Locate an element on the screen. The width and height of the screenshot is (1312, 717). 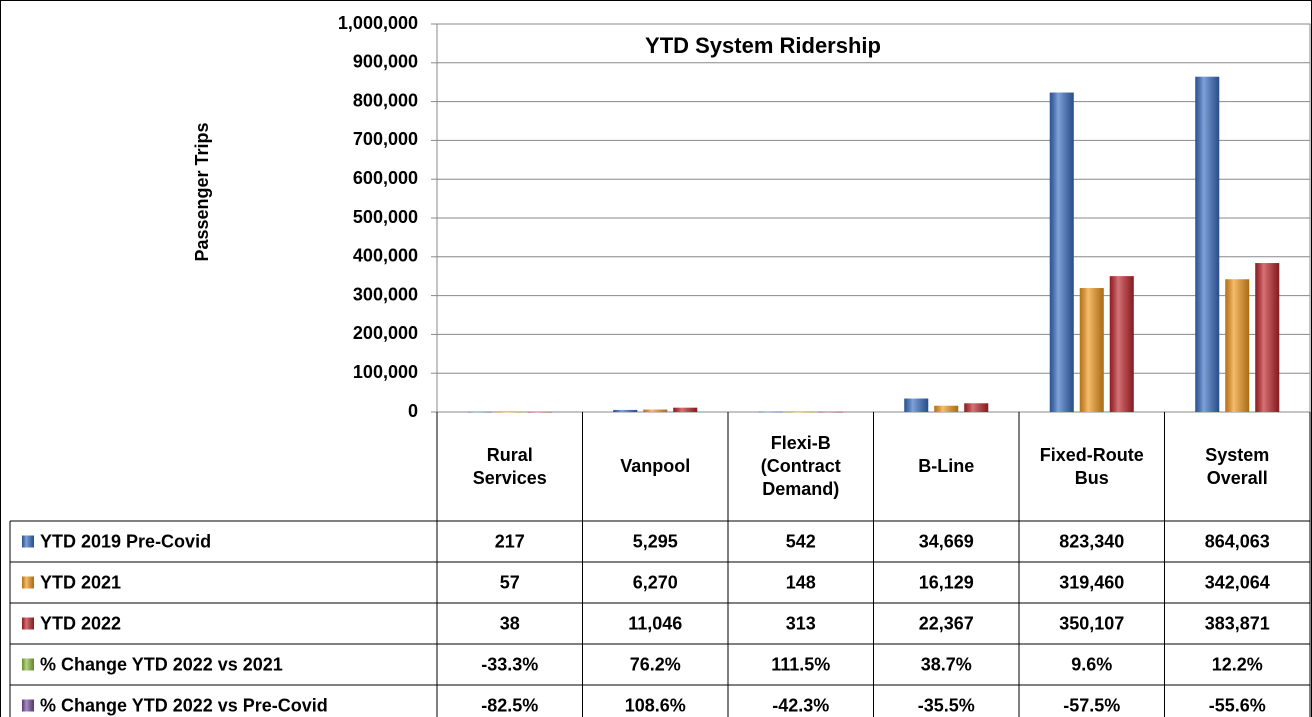
y-tick-label: 100,000 is located at coordinates (385, 372).